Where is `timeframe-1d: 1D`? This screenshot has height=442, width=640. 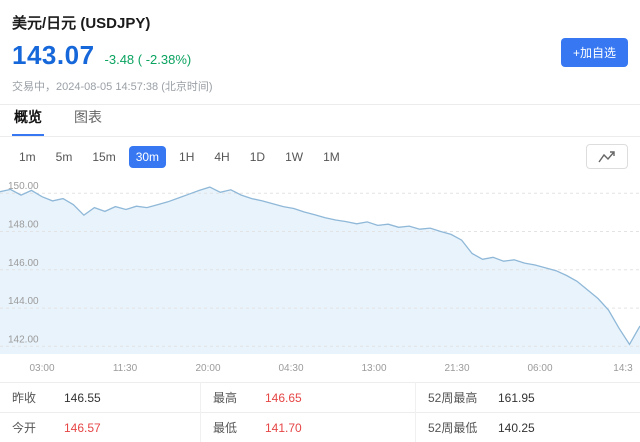 timeframe-1d: 1D is located at coordinates (257, 157).